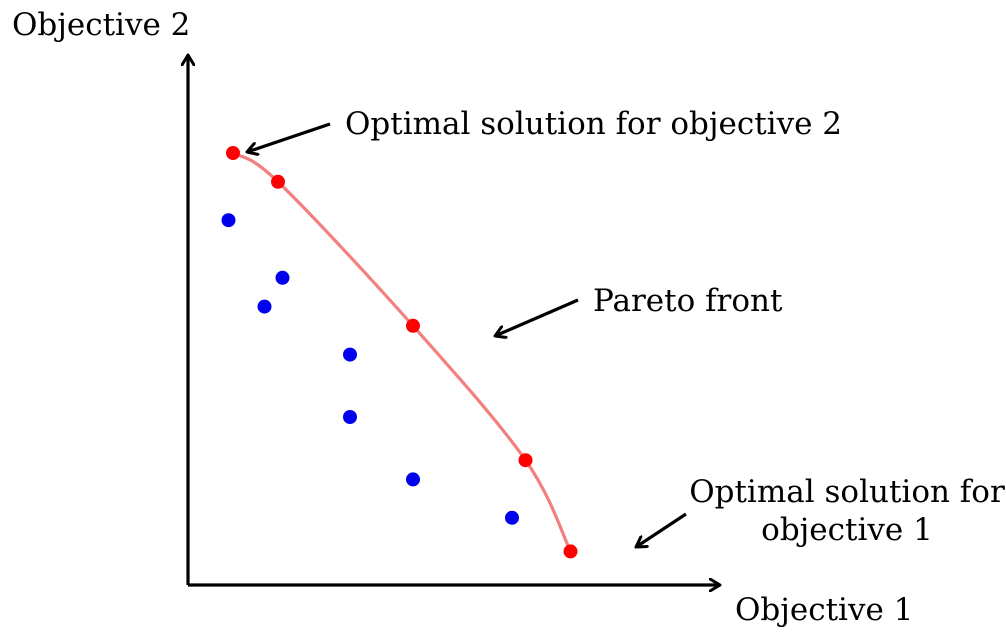 This screenshot has width=1006, height=637. What do you see at coordinates (847, 530) in the screenshot?
I see `obj1-annotation-line2: objective 1` at bounding box center [847, 530].